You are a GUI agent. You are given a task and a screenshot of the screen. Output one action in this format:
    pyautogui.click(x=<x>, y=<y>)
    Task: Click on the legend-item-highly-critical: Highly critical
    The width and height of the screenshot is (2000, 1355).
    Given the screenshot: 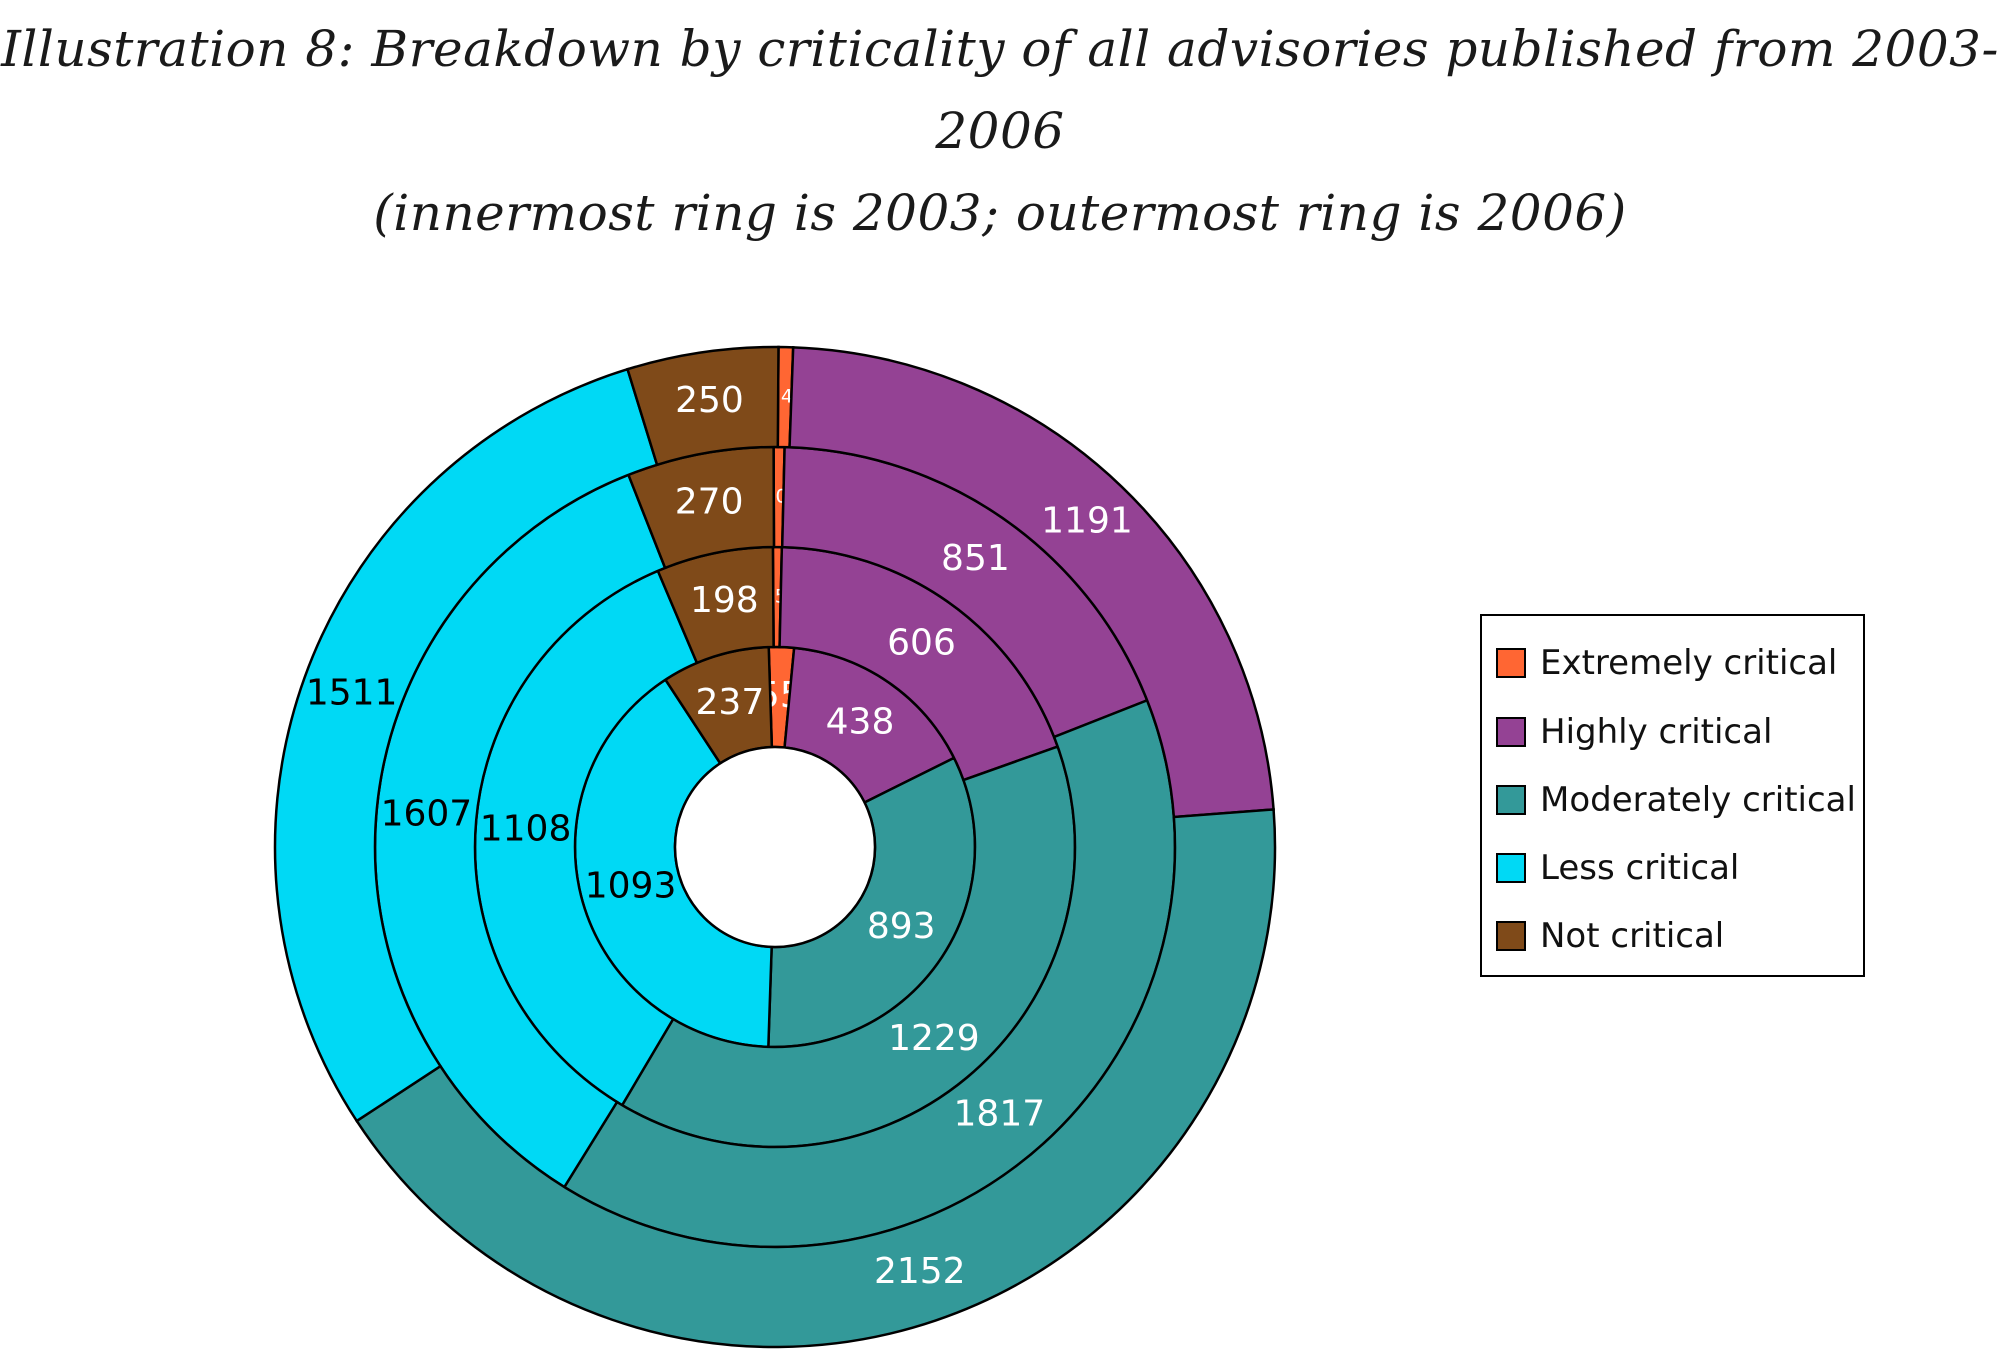 What is the action you would take?
    pyautogui.click(x=1634, y=732)
    